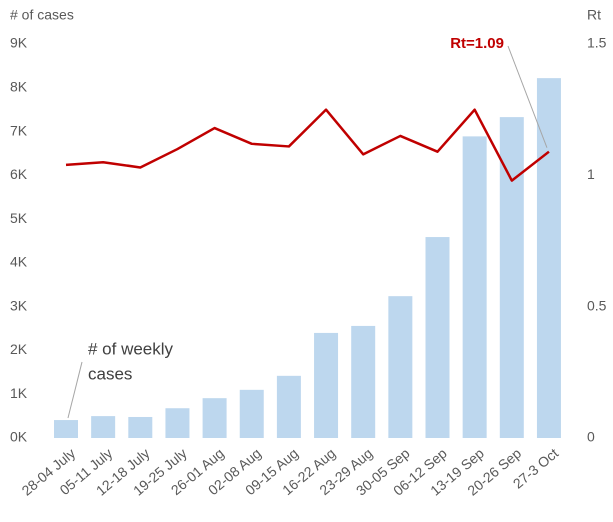 Image resolution: width=613 pixels, height=522 pixels. Describe the element at coordinates (42, 15) in the screenshot. I see `y-axis-label: # of cases` at that location.